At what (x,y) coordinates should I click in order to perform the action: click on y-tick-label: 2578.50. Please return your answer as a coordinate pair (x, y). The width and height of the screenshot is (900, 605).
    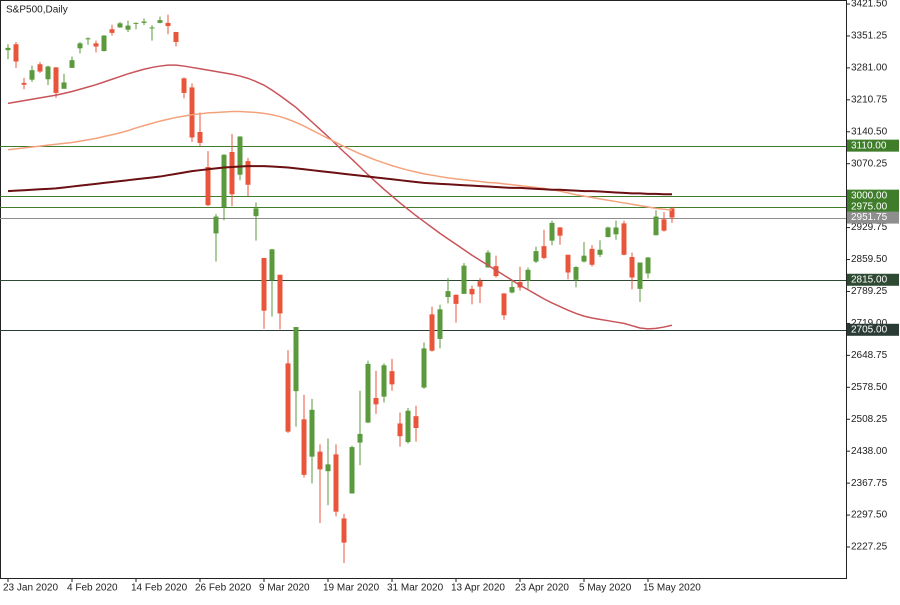
    Looking at the image, I should click on (869, 387).